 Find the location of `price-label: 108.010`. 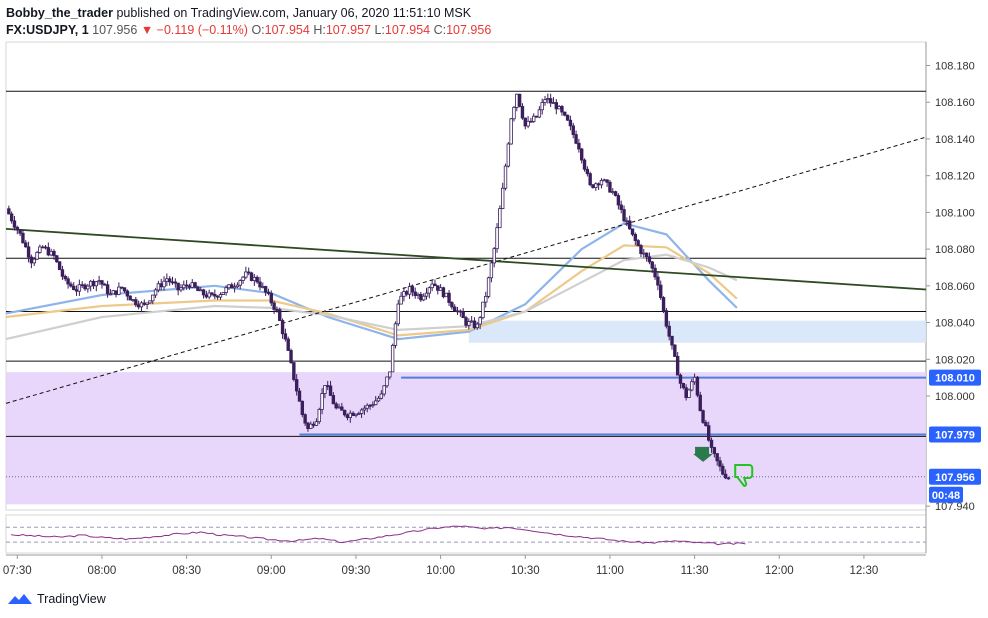

price-label: 108.010 is located at coordinates (955, 379).